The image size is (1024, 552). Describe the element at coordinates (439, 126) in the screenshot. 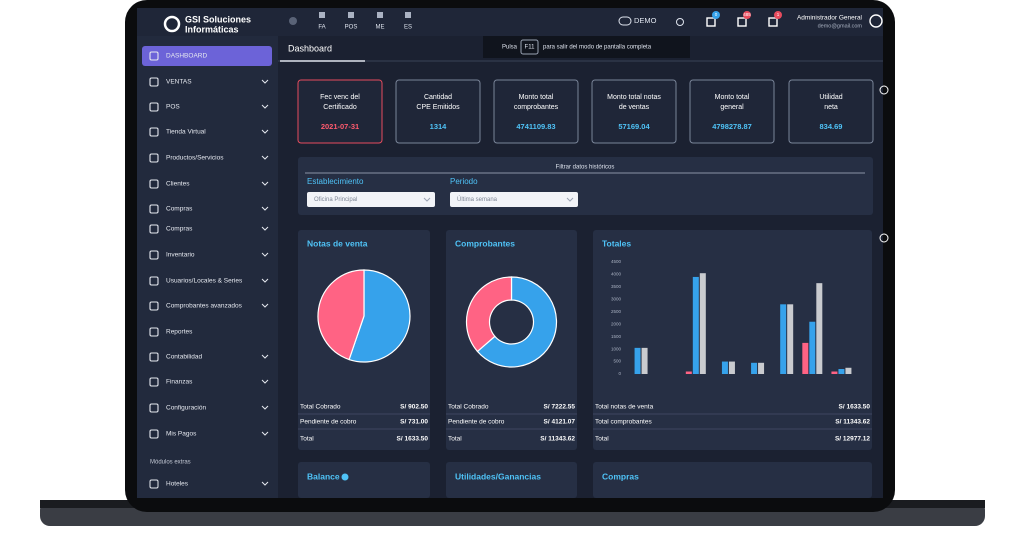

I see `stat-value: 1314` at that location.